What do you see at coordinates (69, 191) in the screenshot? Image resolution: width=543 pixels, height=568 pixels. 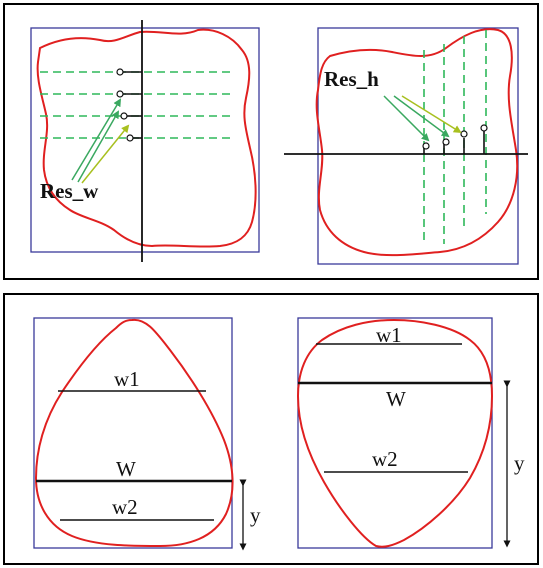 I see `res-w-label: Res_w` at bounding box center [69, 191].